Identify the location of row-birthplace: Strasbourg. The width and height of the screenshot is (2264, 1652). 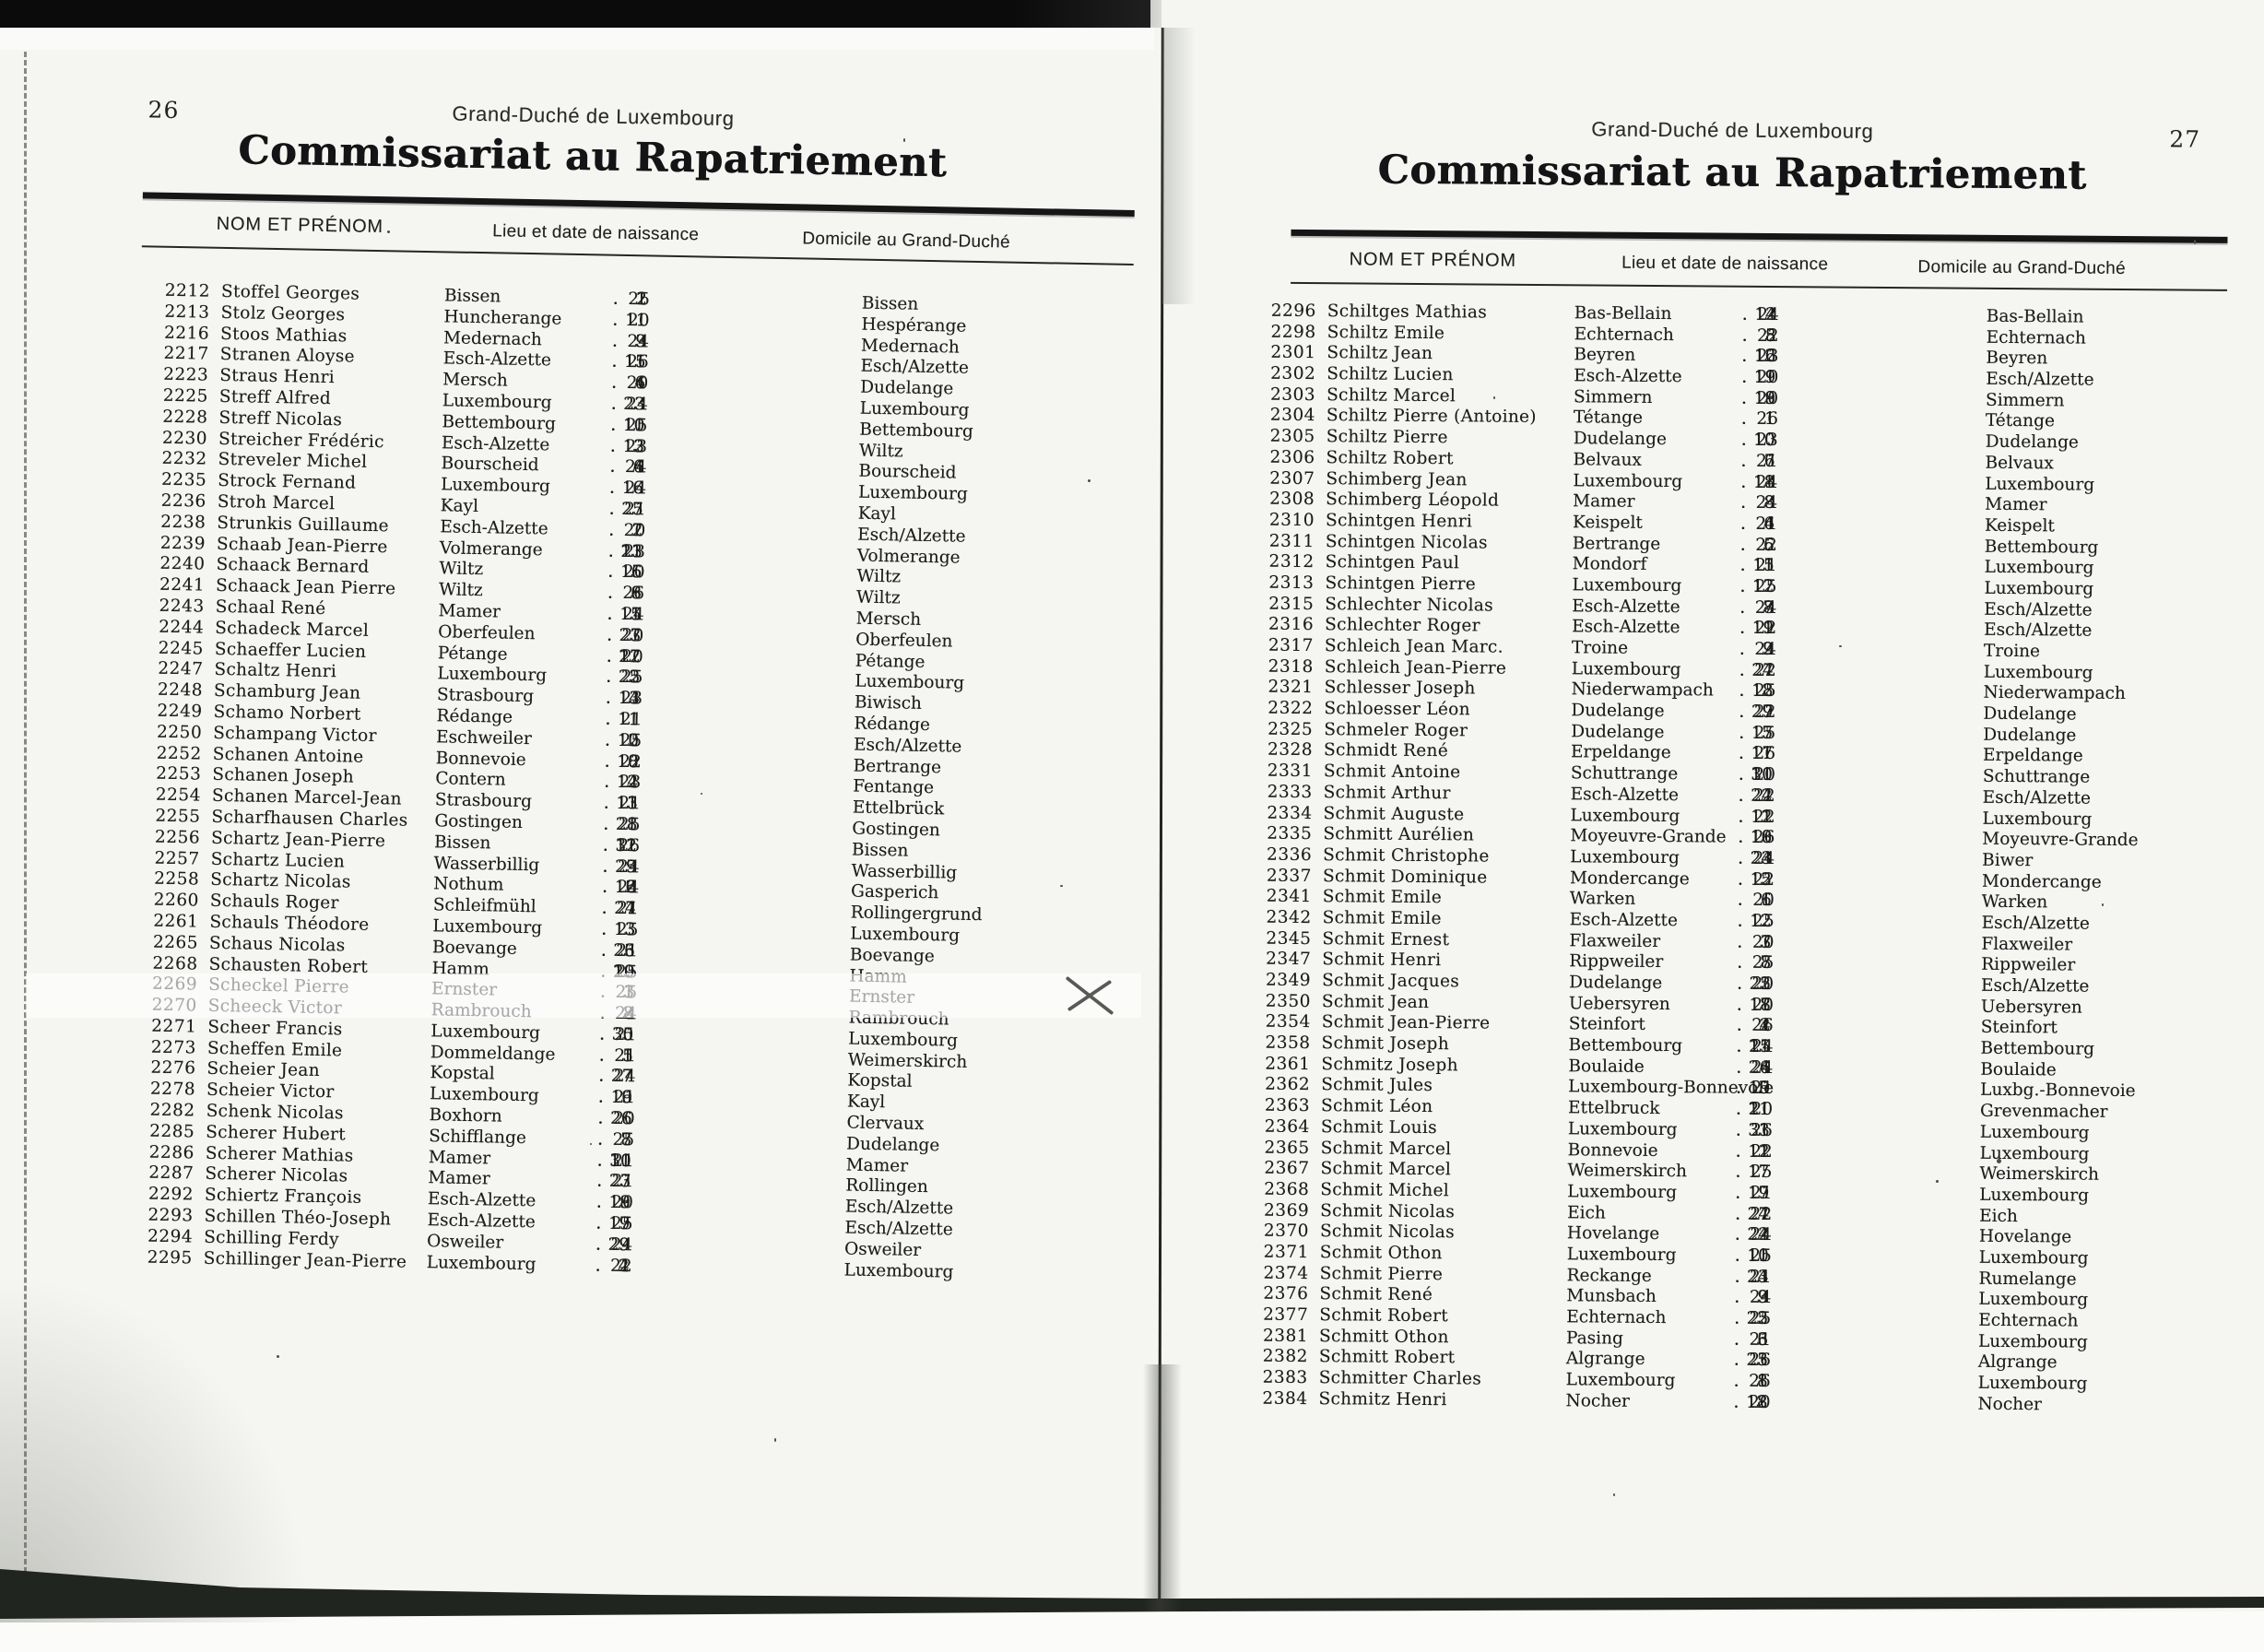
(483, 801).